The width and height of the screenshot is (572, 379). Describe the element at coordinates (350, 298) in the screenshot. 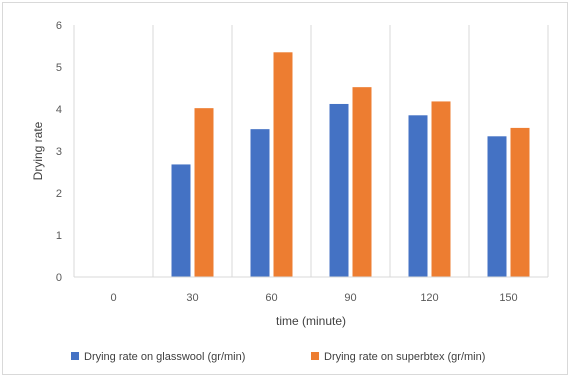

I see `x-tick-label: 90` at that location.